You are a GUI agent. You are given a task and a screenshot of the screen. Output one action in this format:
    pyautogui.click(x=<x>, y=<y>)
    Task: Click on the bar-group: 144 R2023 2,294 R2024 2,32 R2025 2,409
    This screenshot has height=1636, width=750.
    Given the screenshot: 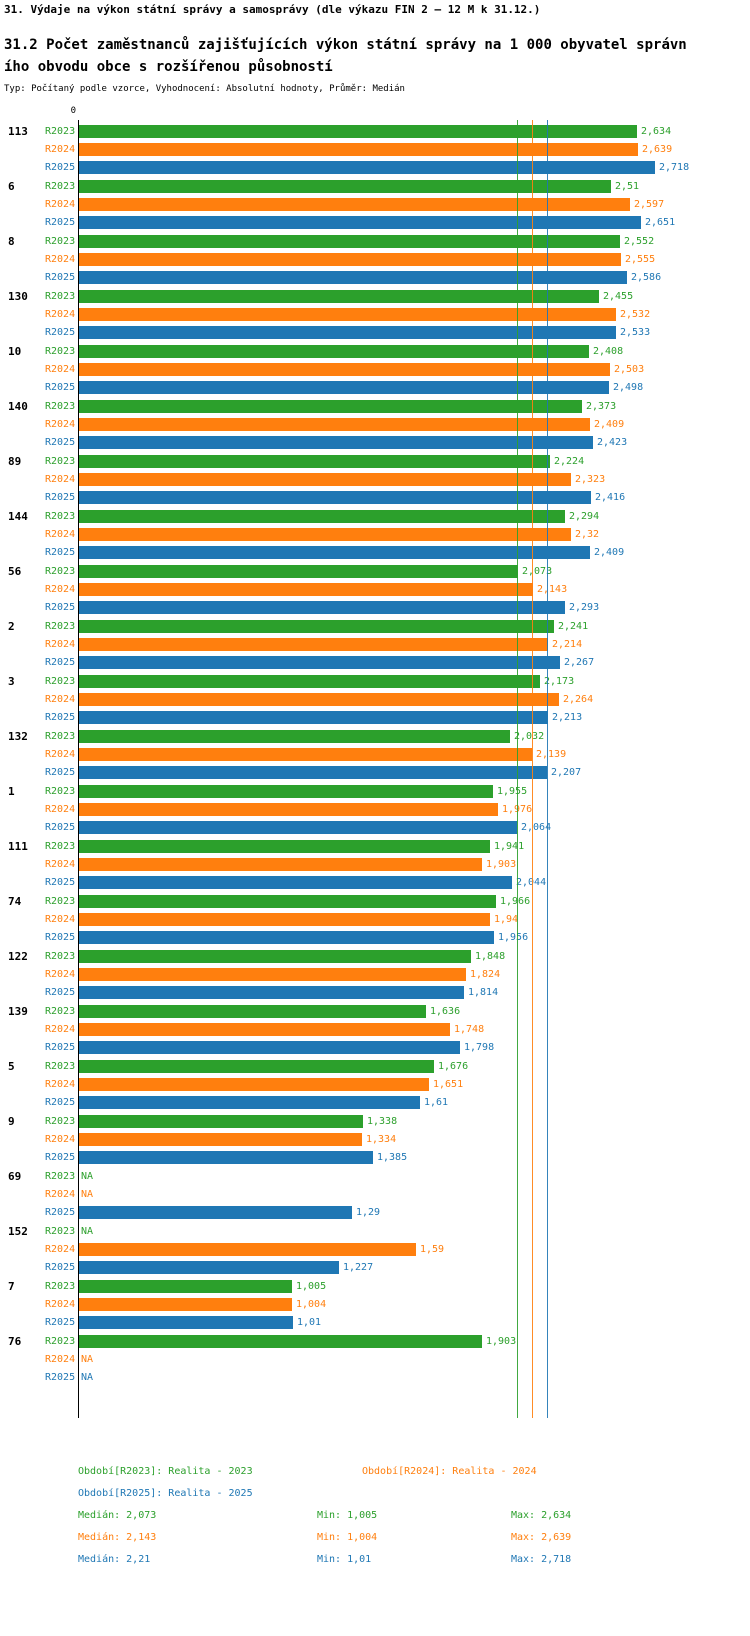 What is the action you would take?
    pyautogui.click(x=375, y=534)
    